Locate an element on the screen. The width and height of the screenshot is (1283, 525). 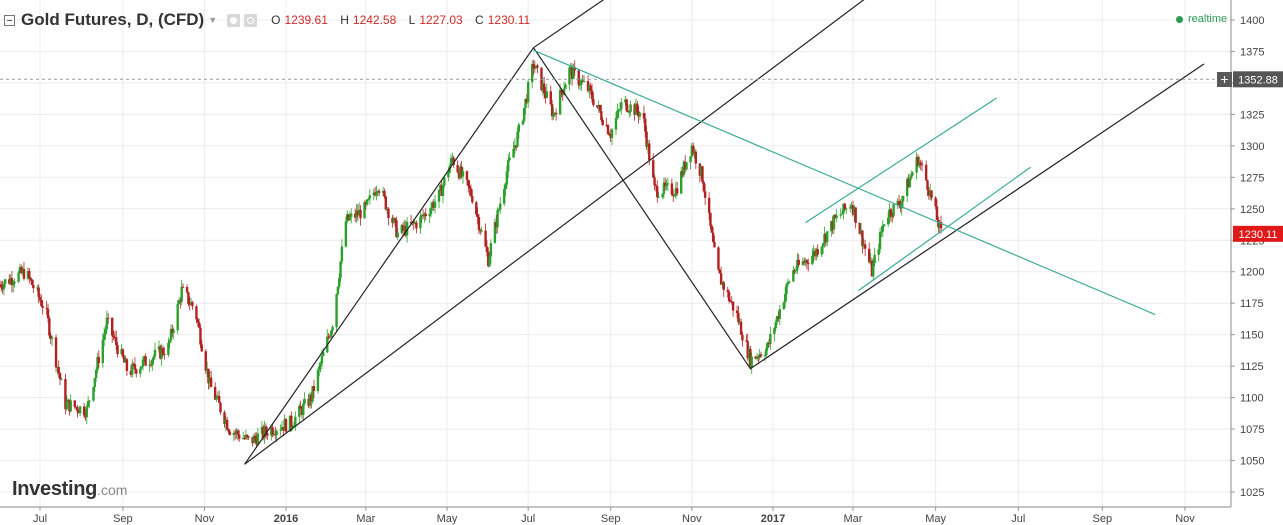
y-tick-label: 1125 is located at coordinates (1252, 367).